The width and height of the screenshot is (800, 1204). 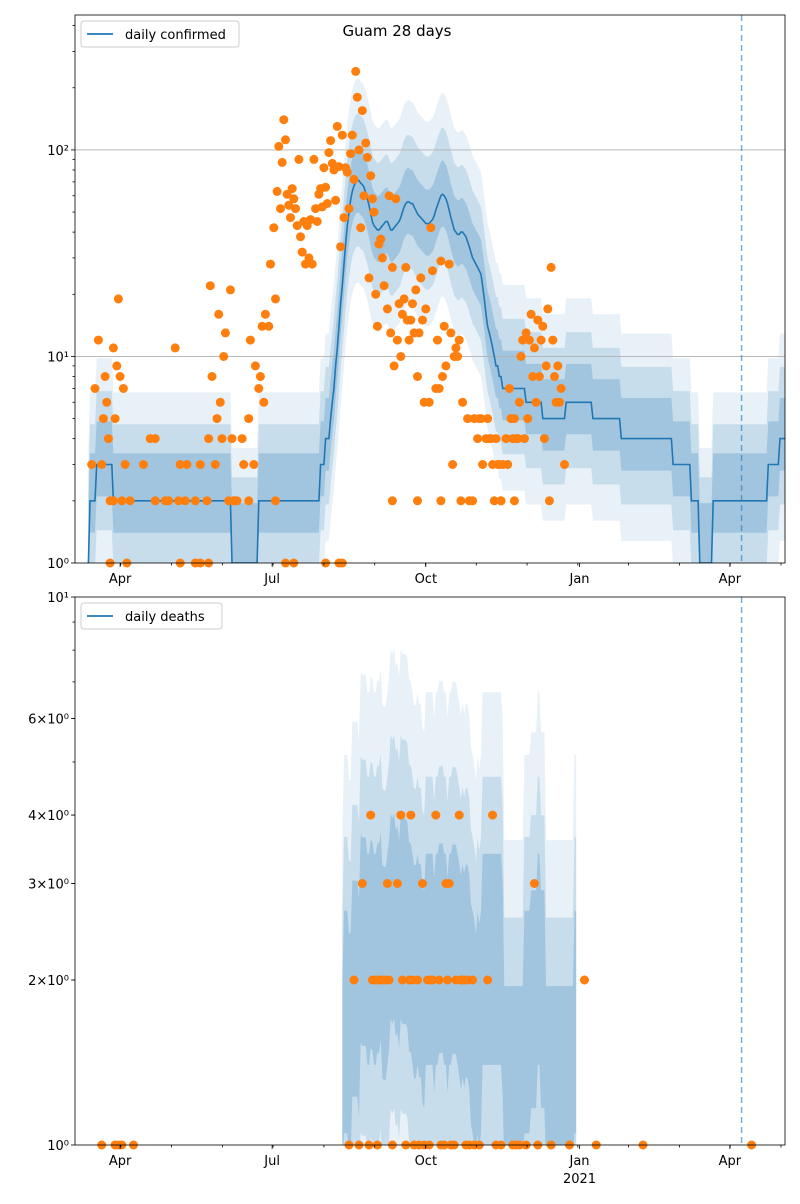 I want to click on uncertainty-band, so click(x=459, y=940).